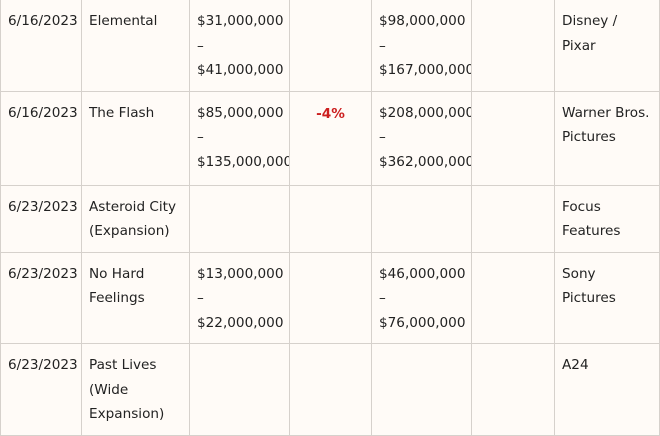  What do you see at coordinates (127, 414) in the screenshot?
I see `movie-title-line: Expansion)` at bounding box center [127, 414].